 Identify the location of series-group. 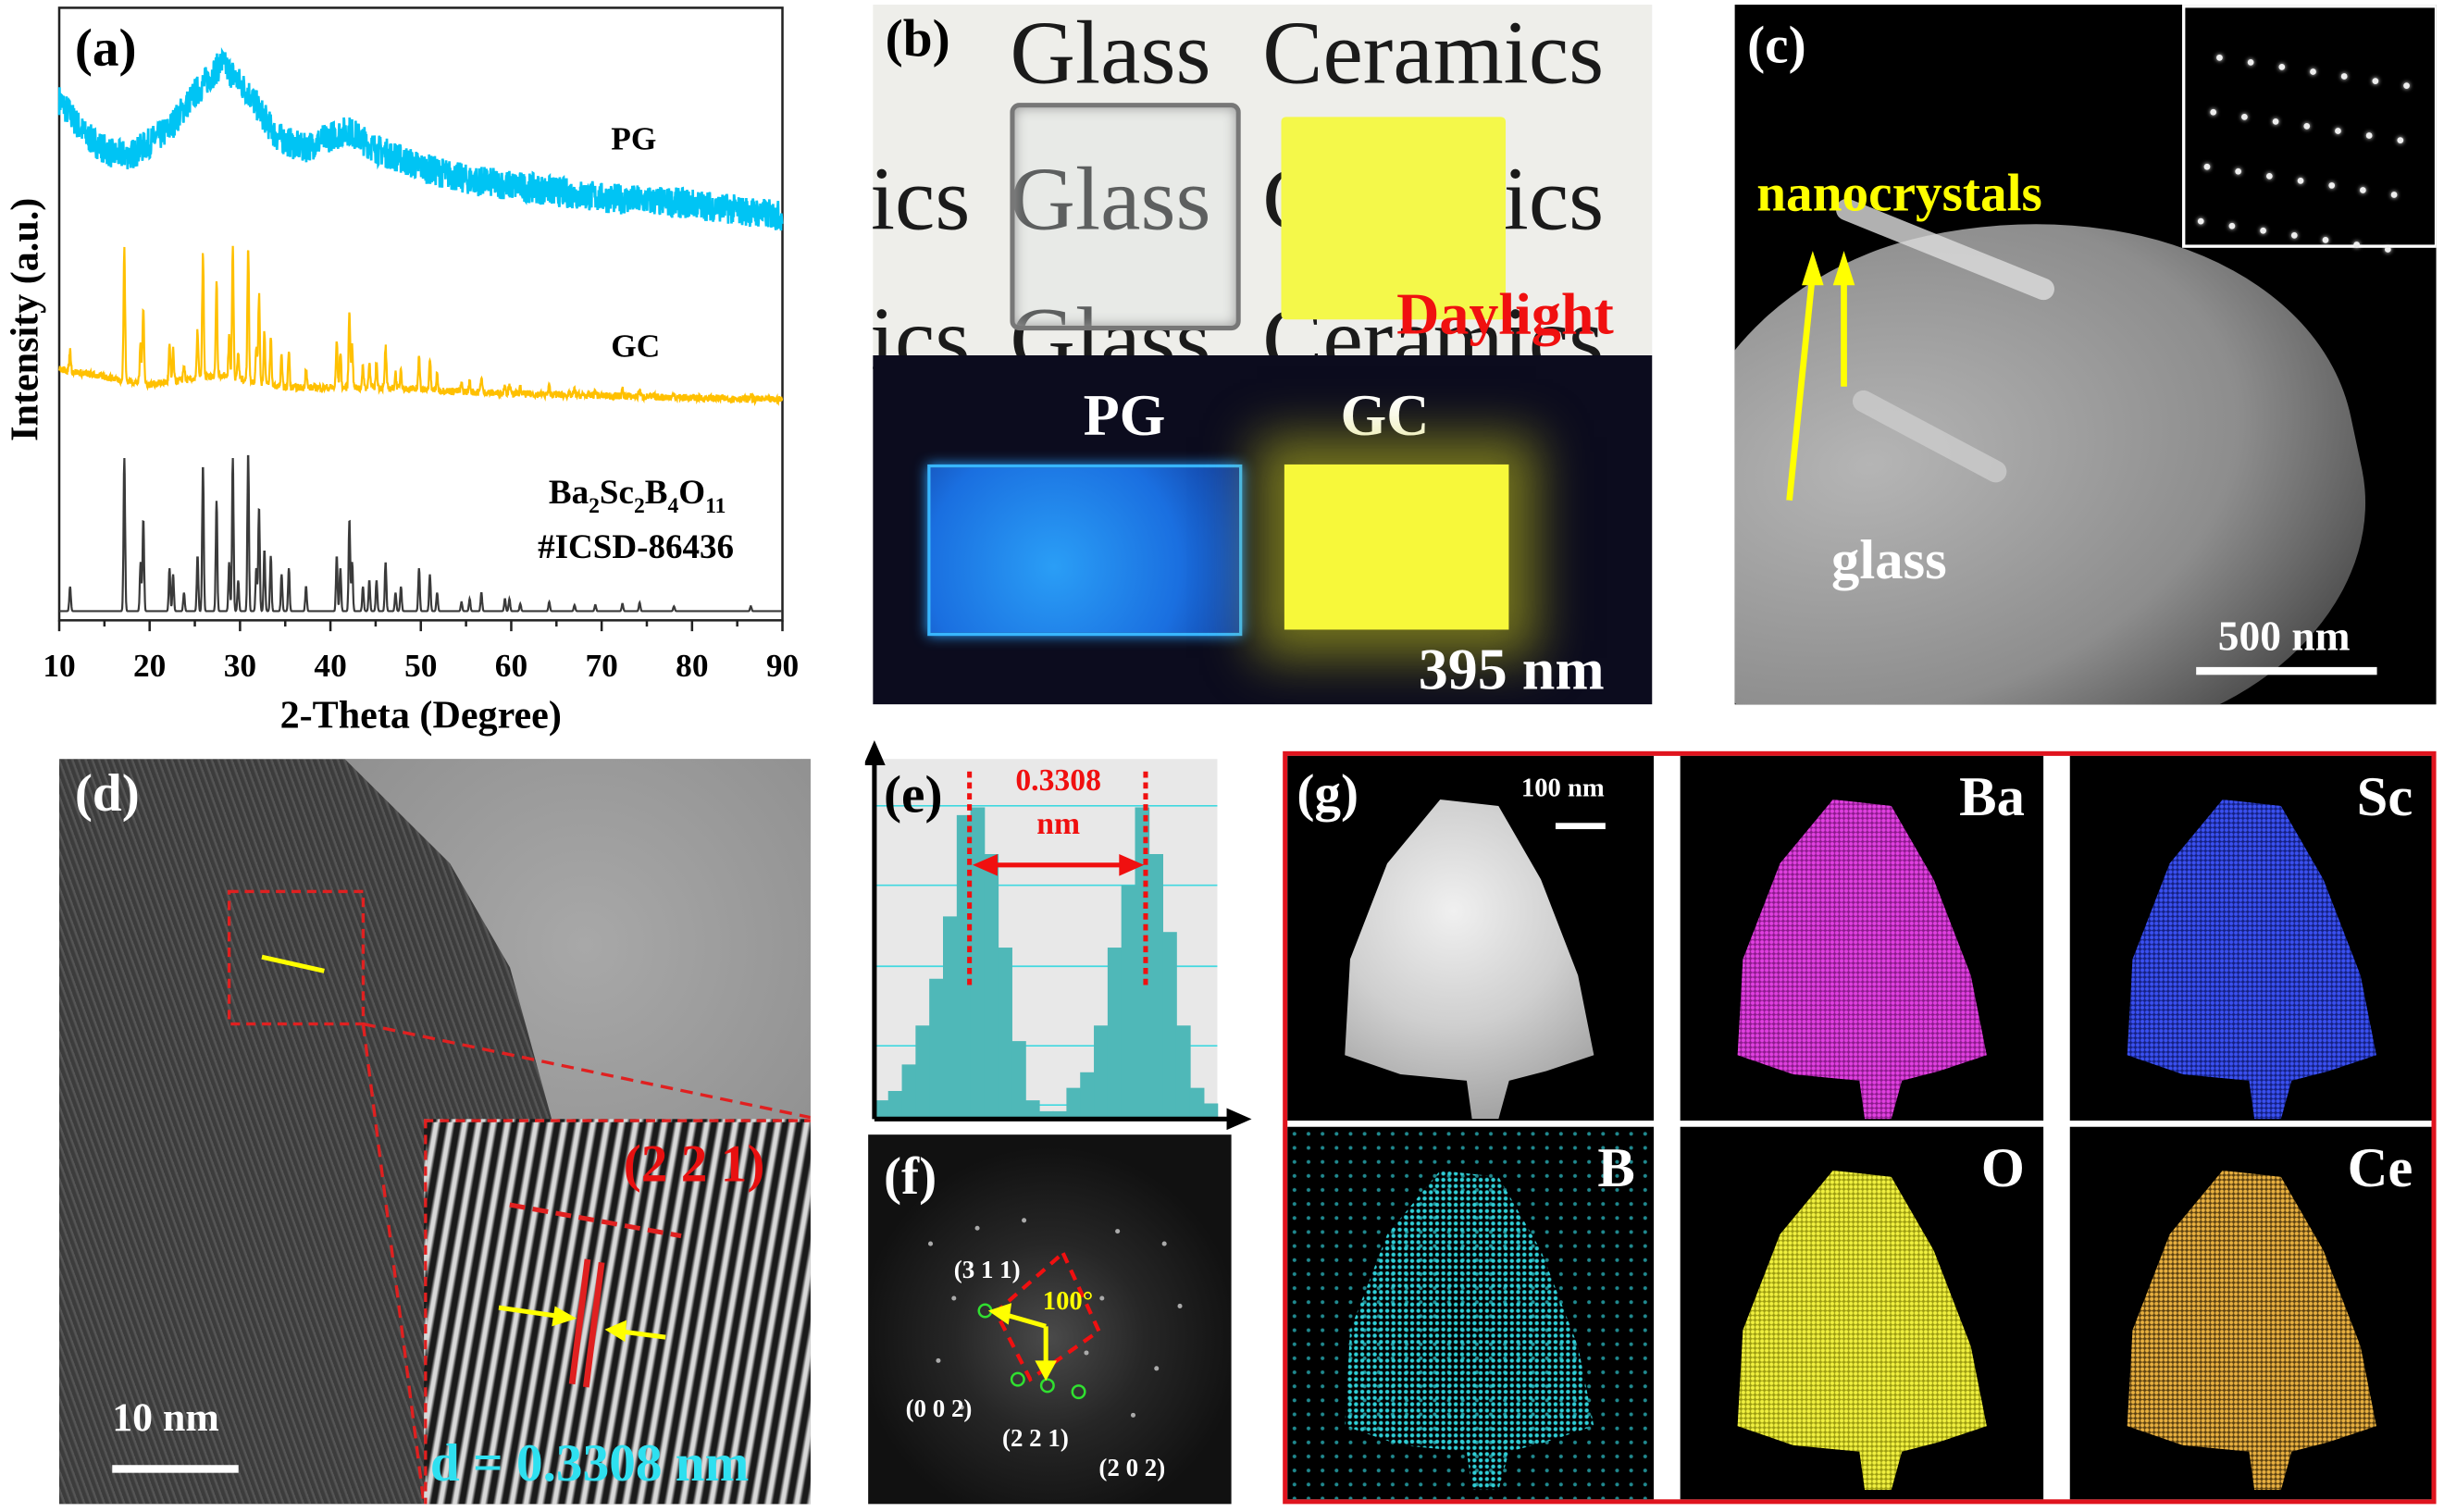
(421, 330).